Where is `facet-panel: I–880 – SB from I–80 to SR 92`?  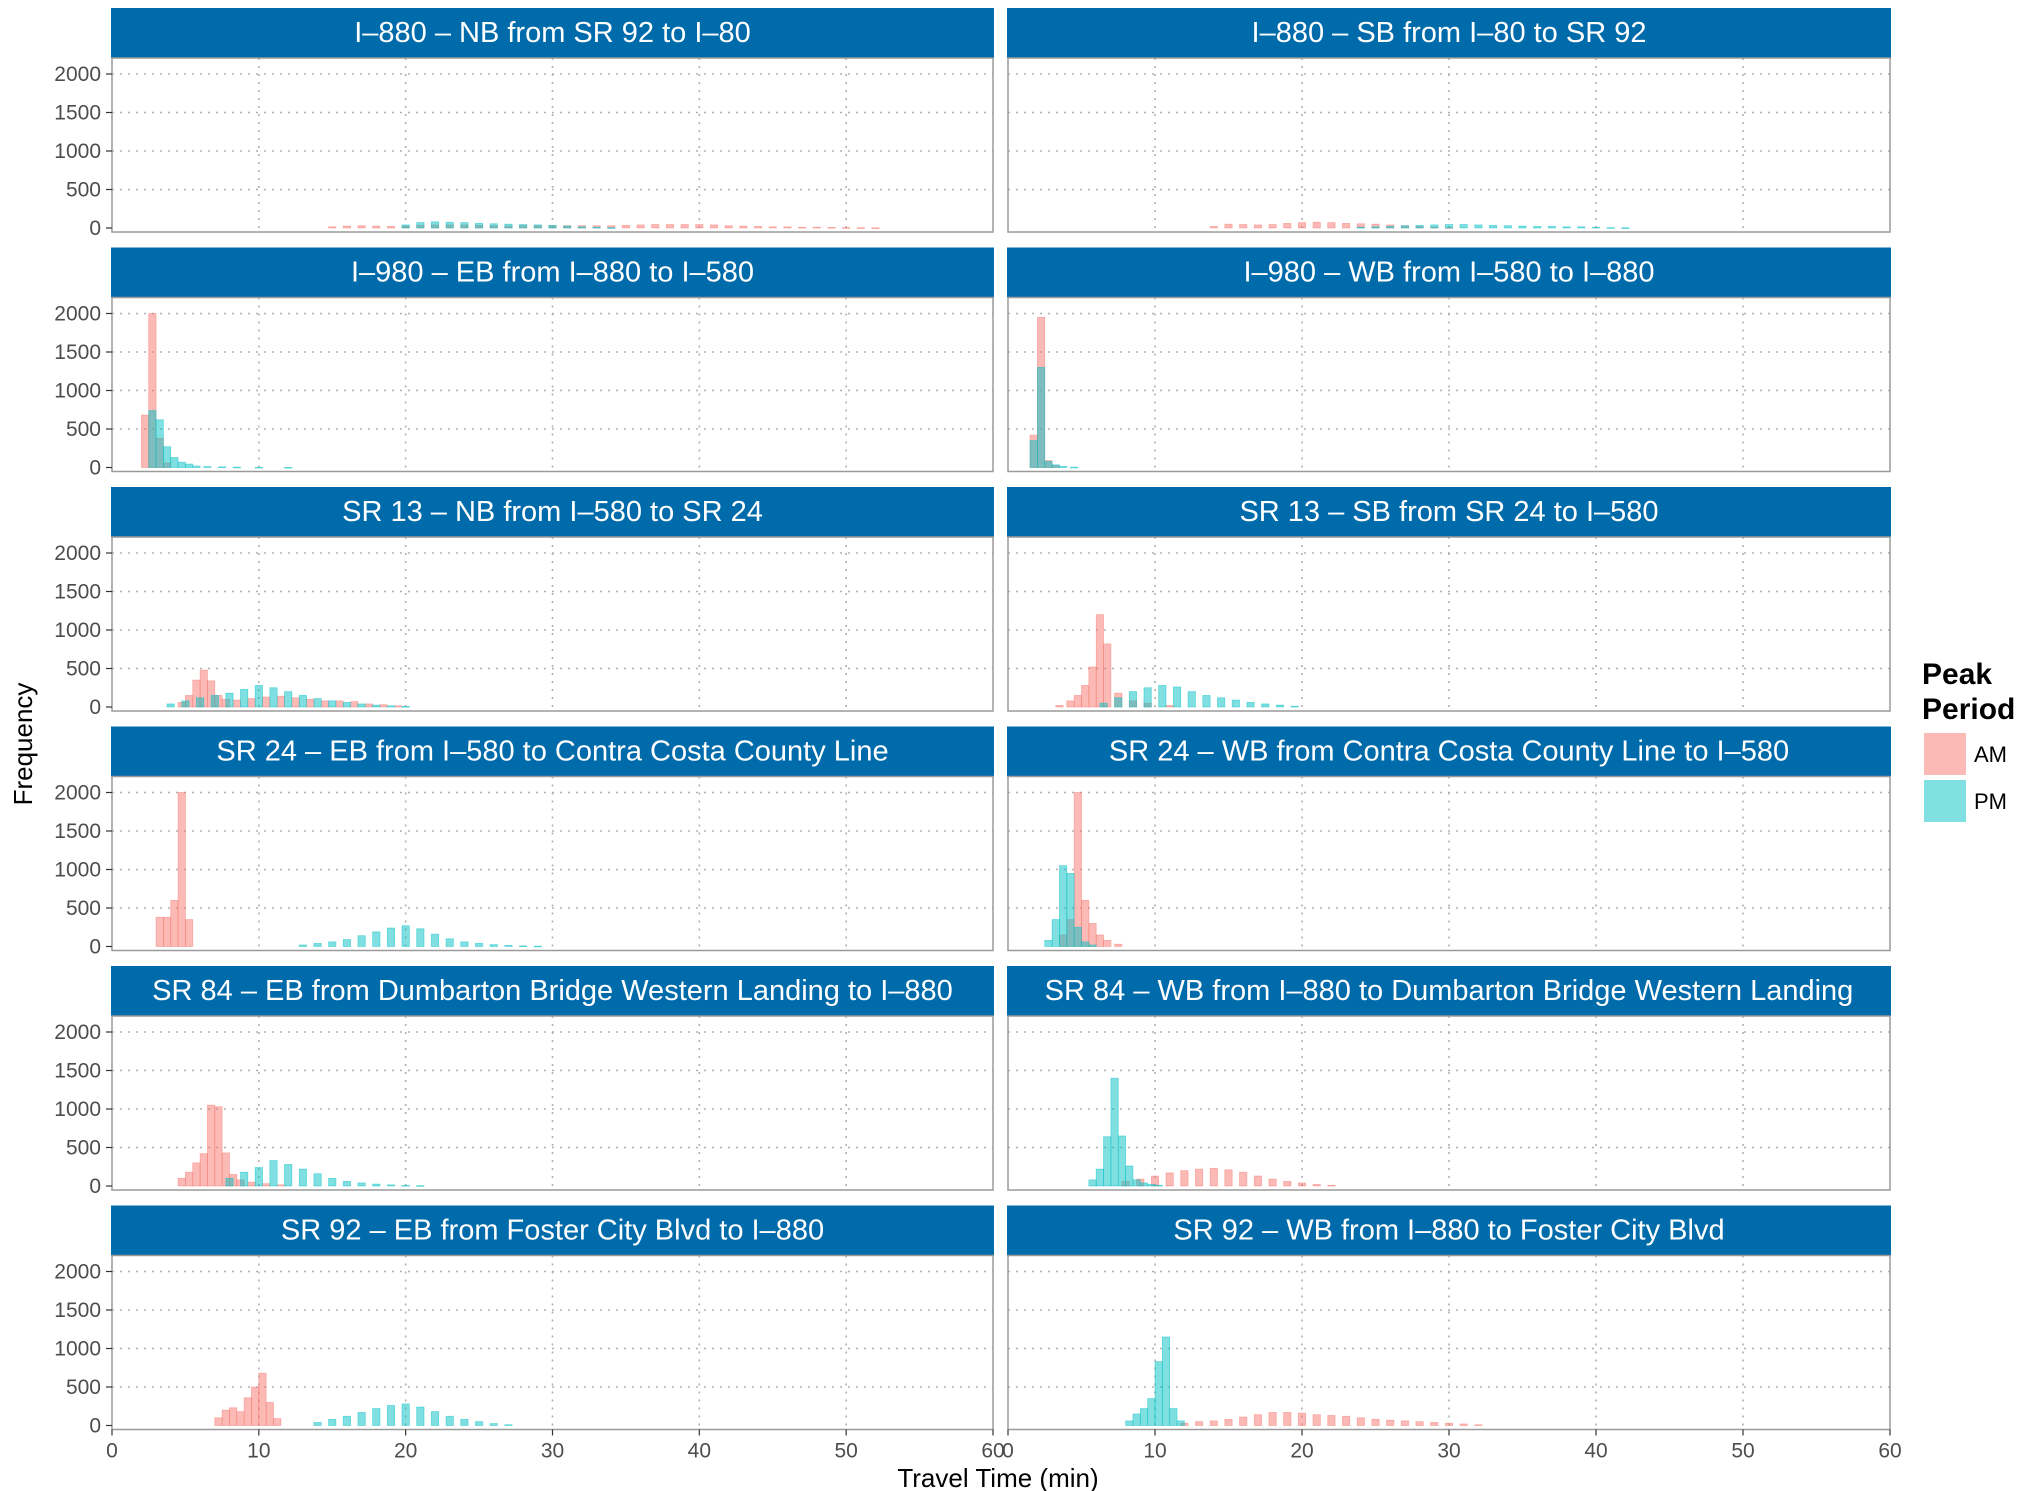
facet-panel: I–880 – SB from I–80 to SR 92 is located at coordinates (1449, 120).